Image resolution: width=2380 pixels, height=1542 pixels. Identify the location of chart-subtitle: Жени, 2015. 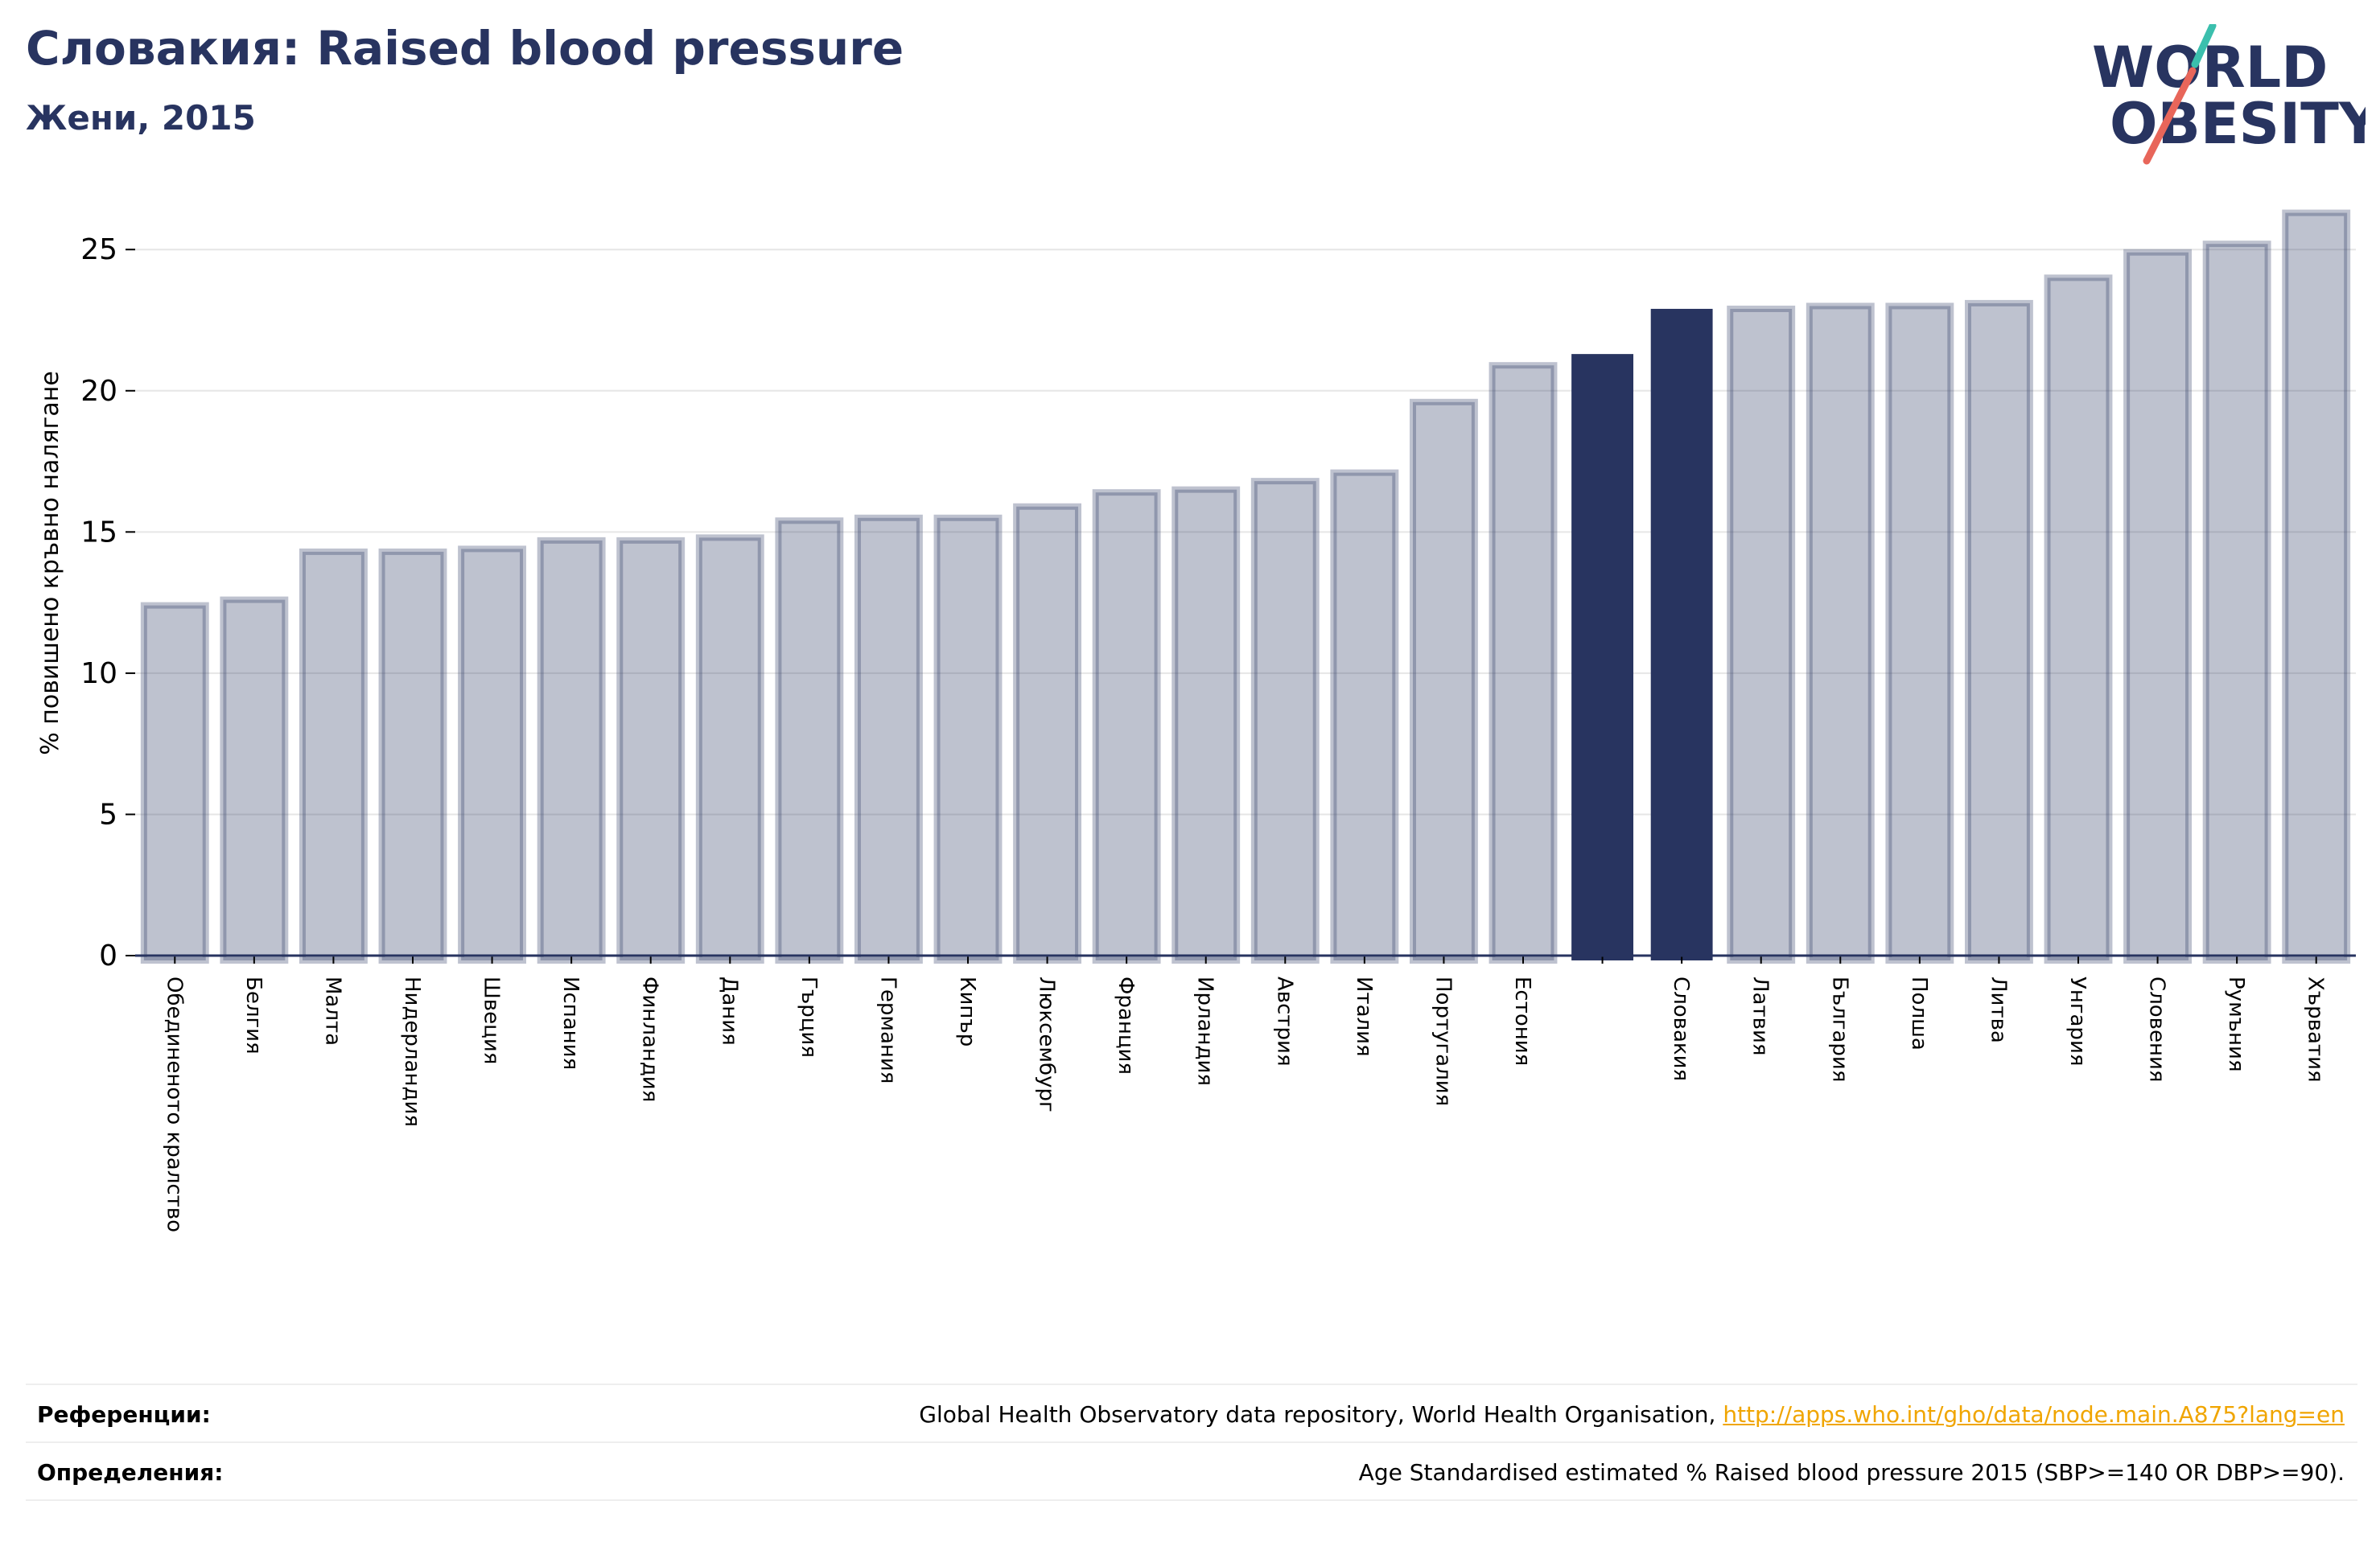
(141, 118).